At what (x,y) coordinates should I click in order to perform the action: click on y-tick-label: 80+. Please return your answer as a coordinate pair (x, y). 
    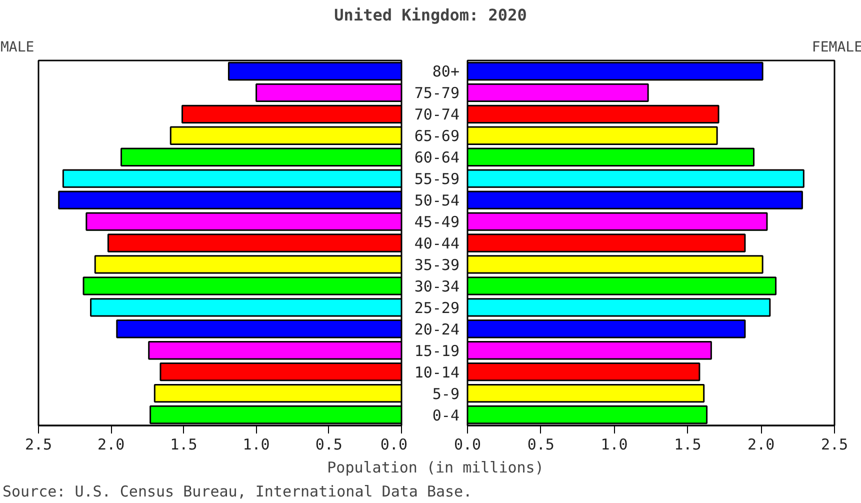
    Looking at the image, I should click on (446, 71).